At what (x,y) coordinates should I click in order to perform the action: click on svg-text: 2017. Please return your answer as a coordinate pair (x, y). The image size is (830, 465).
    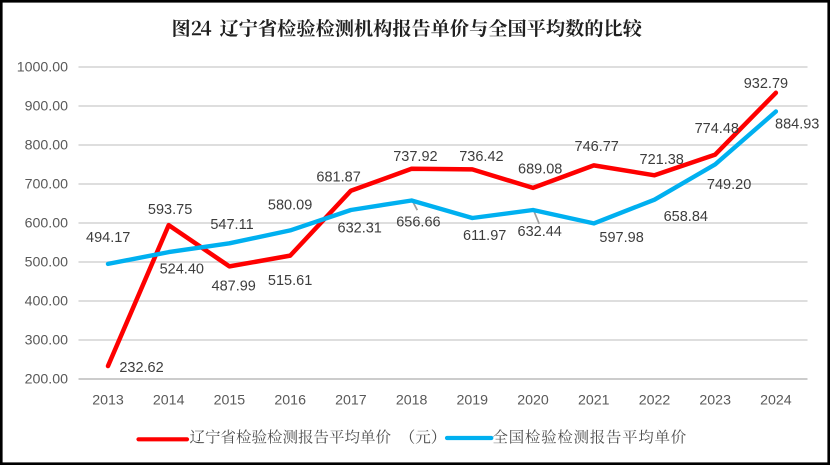
    Looking at the image, I should click on (351, 401).